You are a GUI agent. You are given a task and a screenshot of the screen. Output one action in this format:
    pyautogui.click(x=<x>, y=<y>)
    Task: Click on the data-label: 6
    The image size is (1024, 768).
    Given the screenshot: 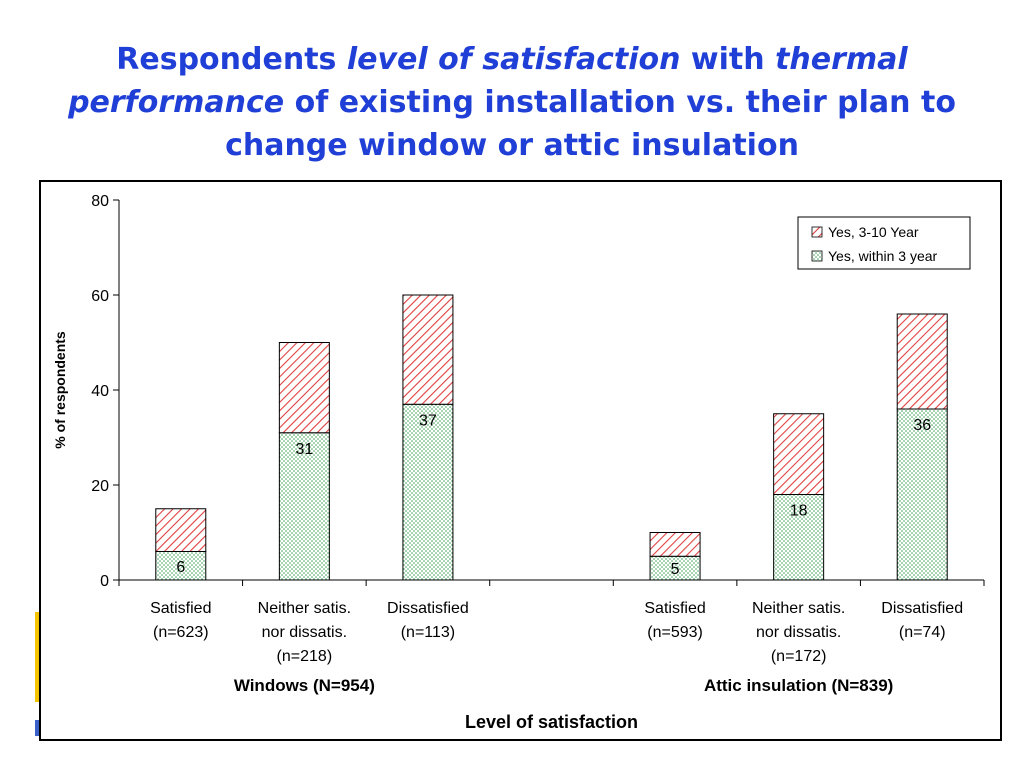 What is the action you would take?
    pyautogui.click(x=180, y=567)
    